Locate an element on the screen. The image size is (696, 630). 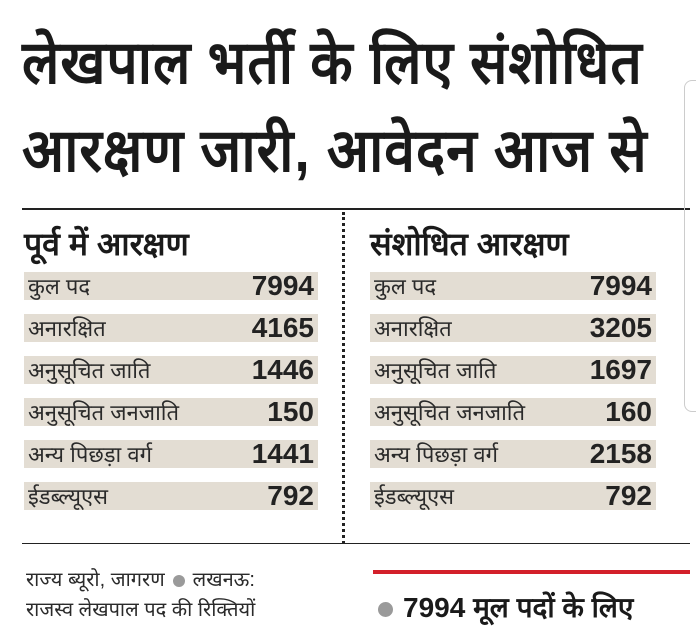
top-rule is located at coordinates (356, 209).